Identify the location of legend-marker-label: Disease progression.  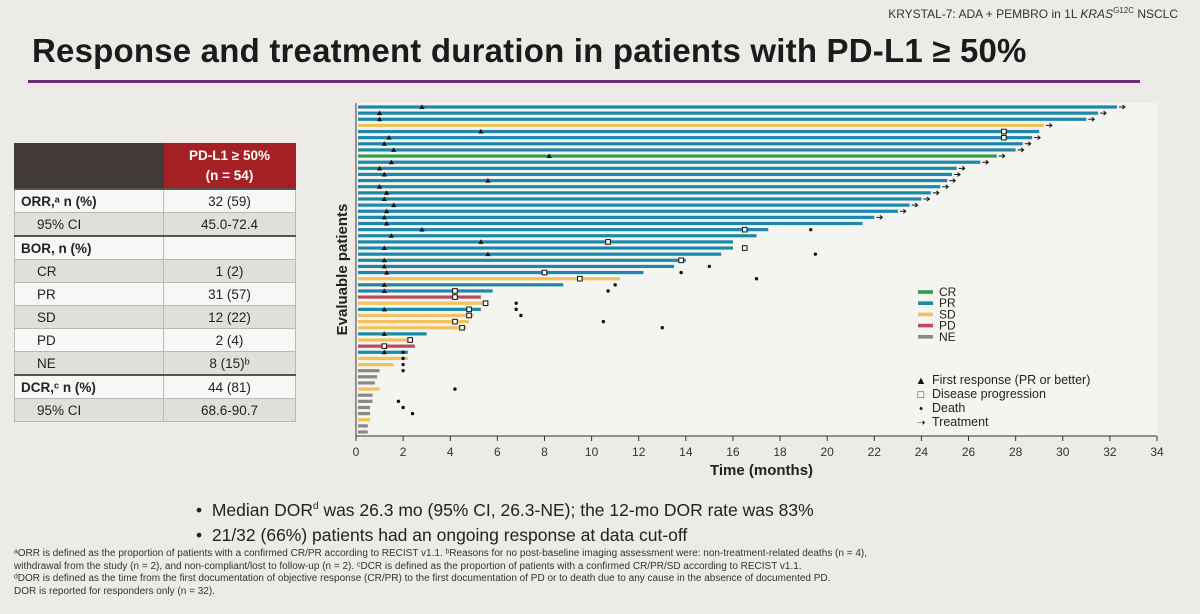
(989, 394).